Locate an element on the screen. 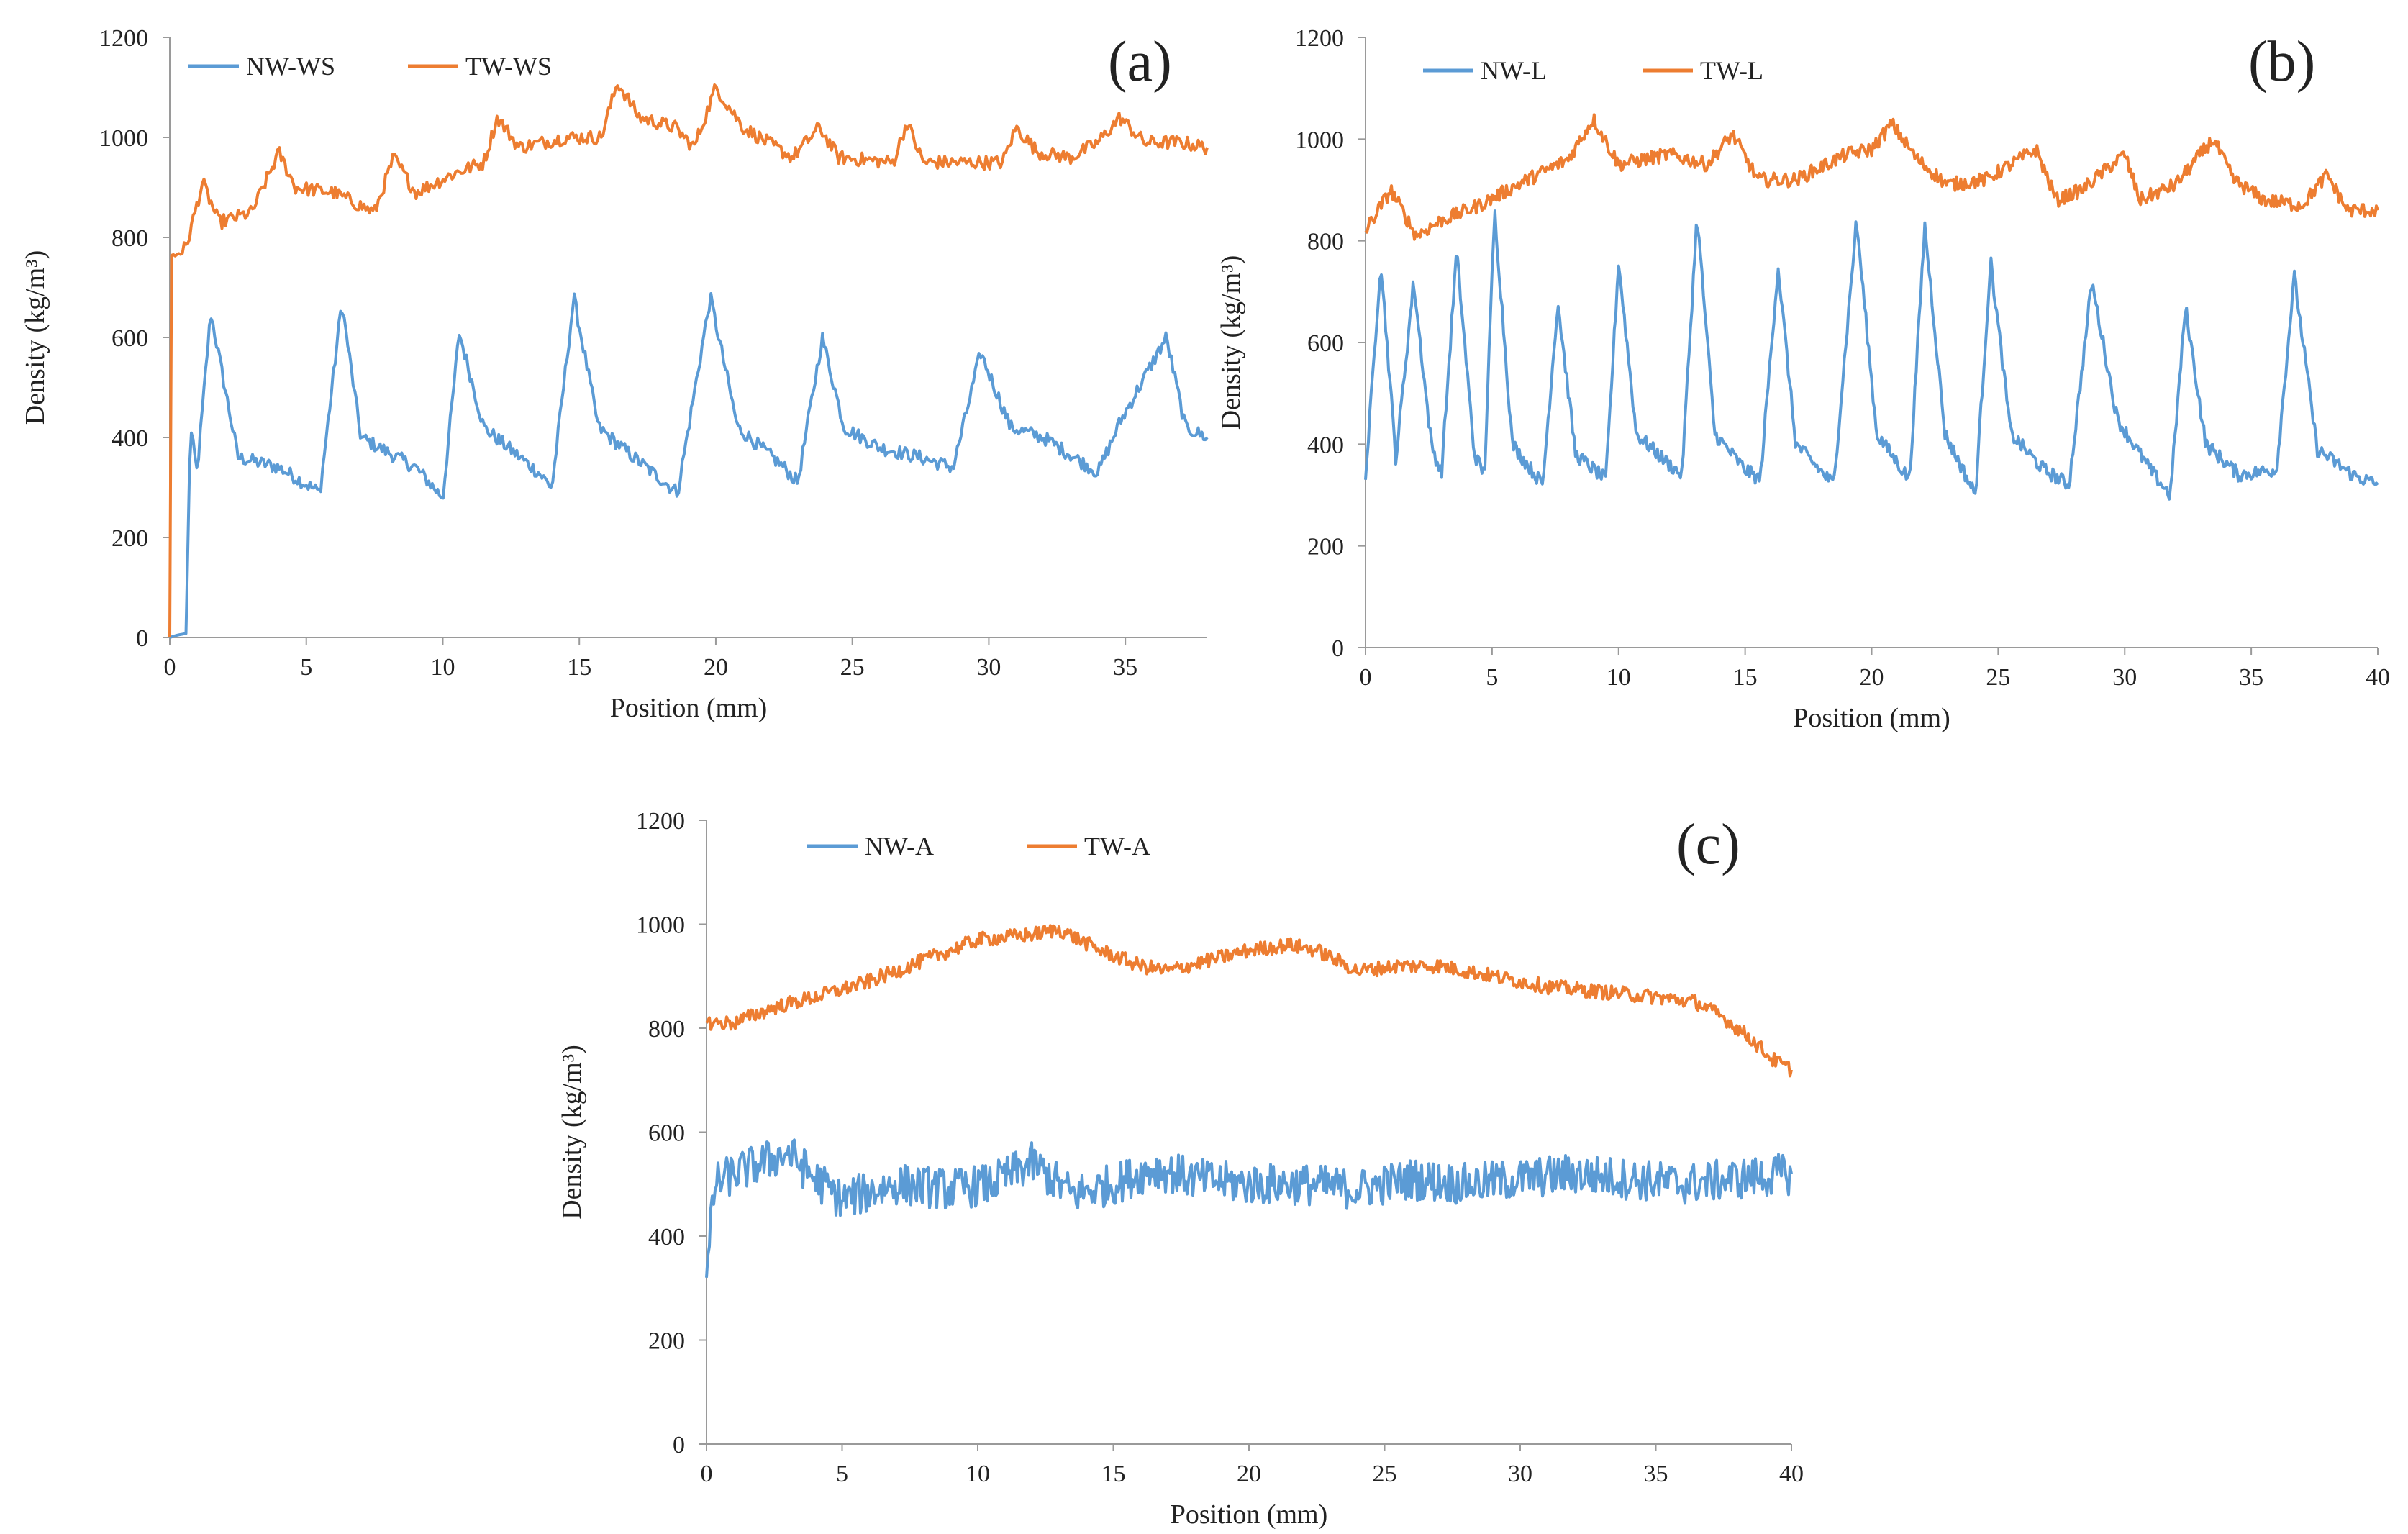 This screenshot has height=1534, width=2408. series-line-nw-ws is located at coordinates (689, 466).